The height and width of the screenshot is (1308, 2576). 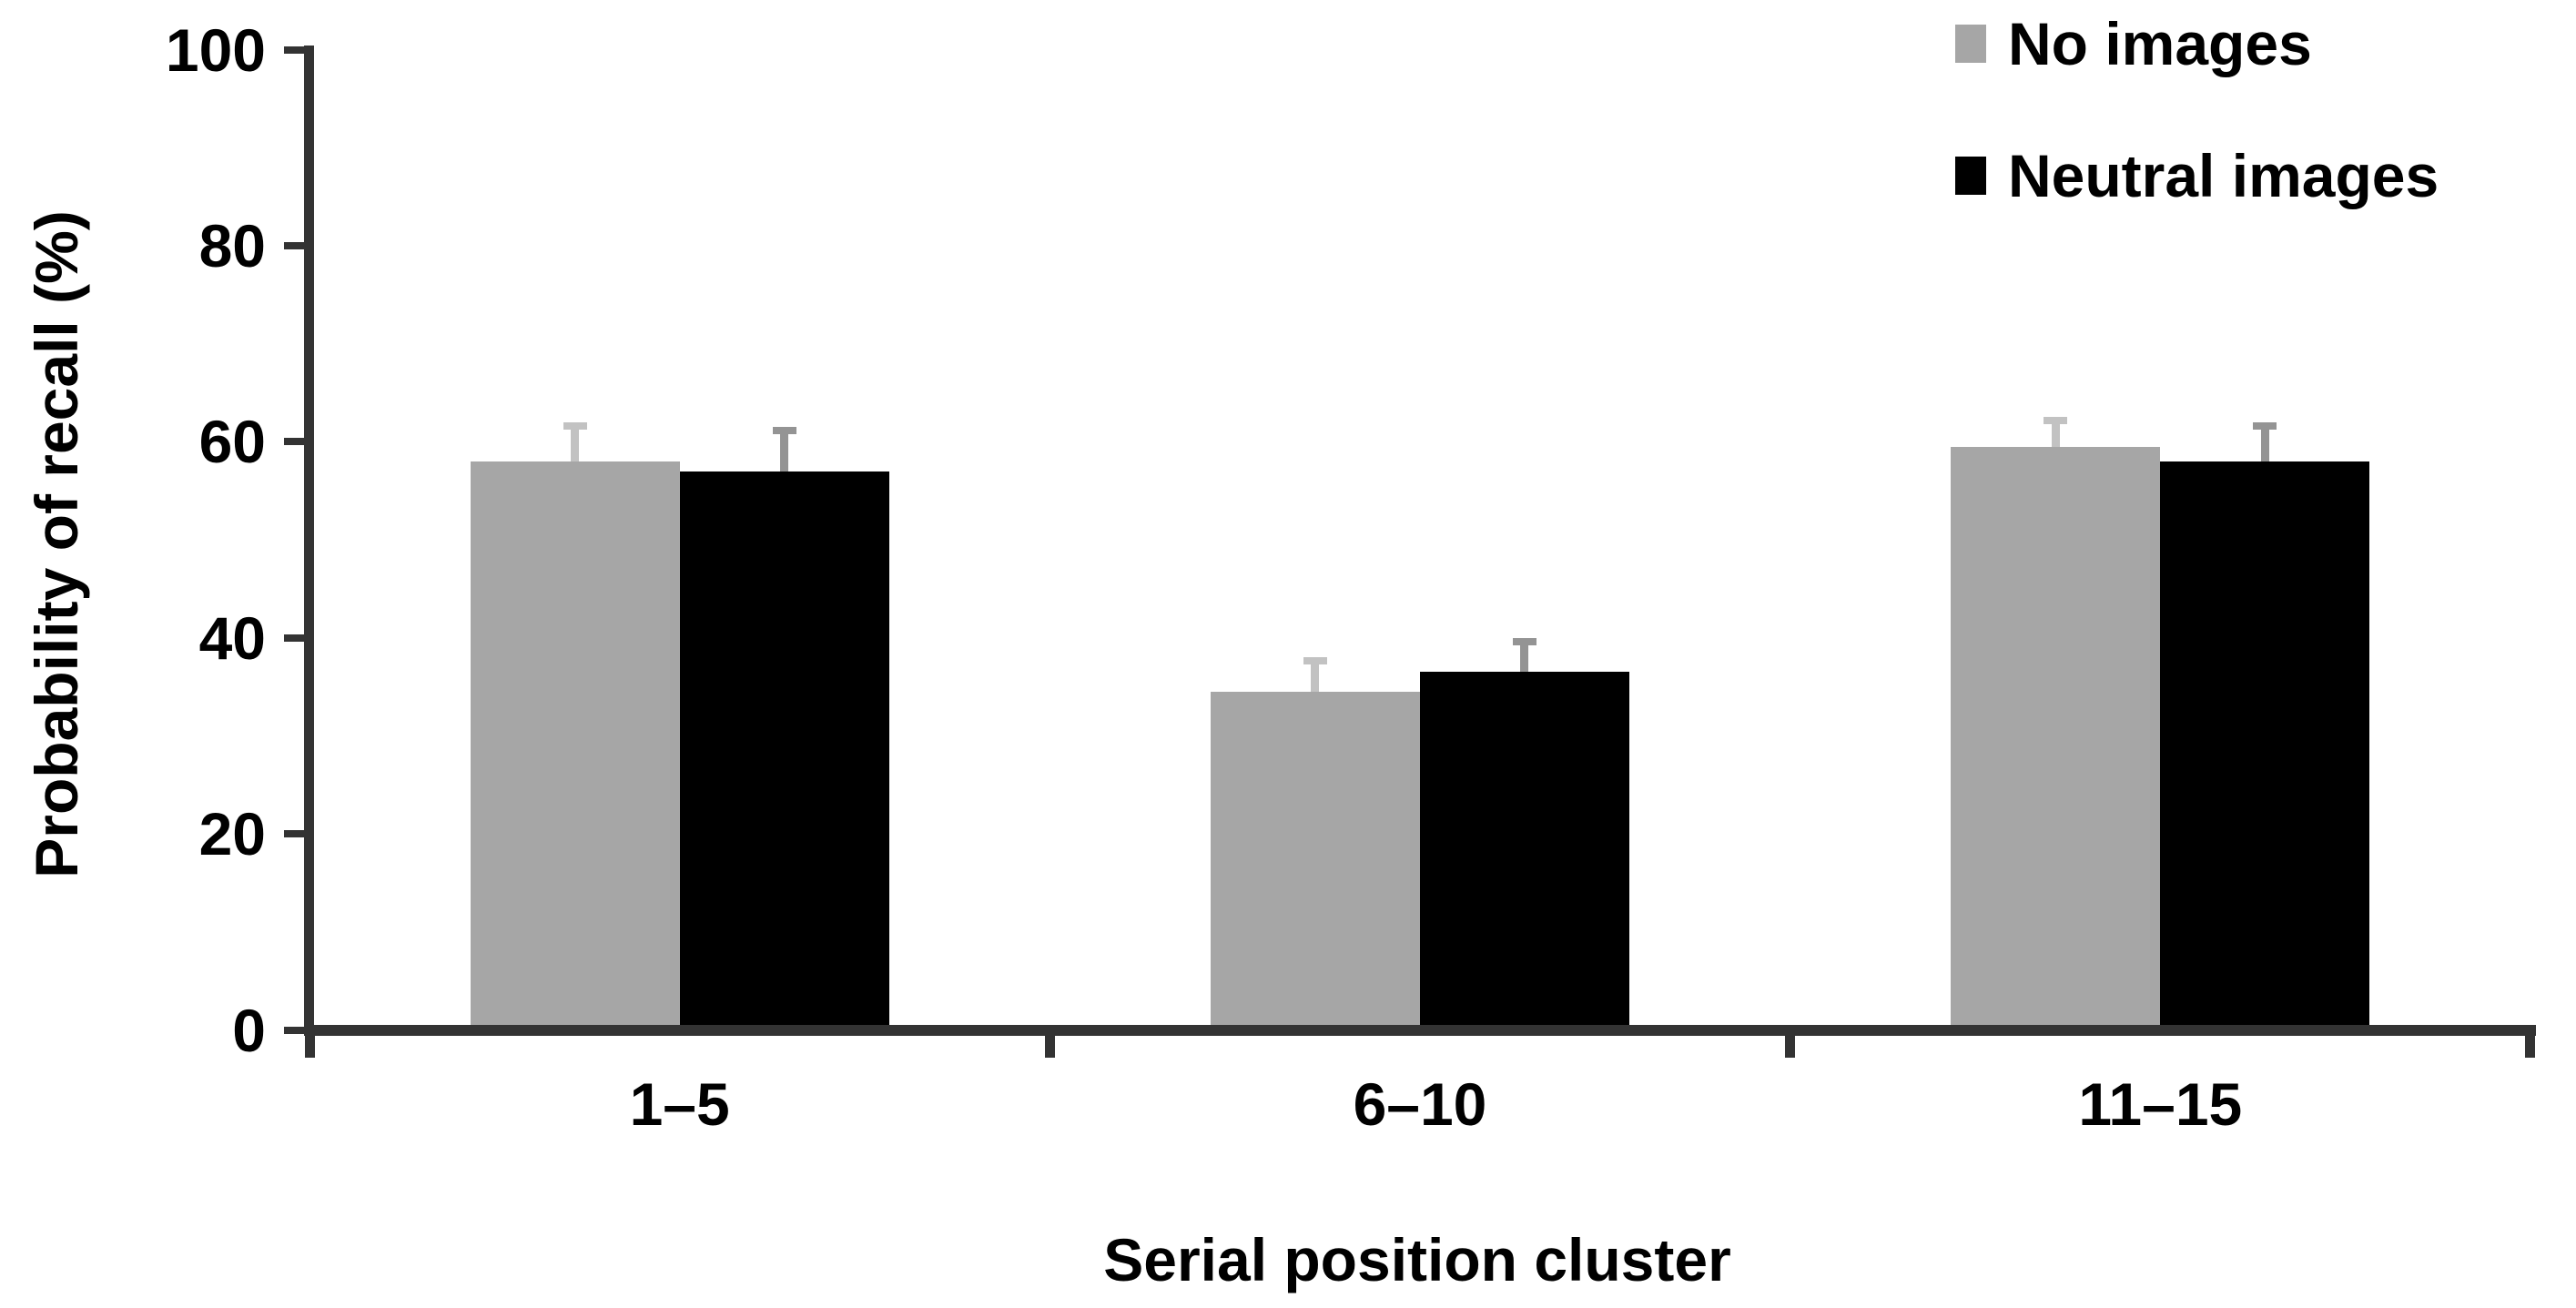 What do you see at coordinates (2197, 109) in the screenshot?
I see `legend: No images Neutral images` at bounding box center [2197, 109].